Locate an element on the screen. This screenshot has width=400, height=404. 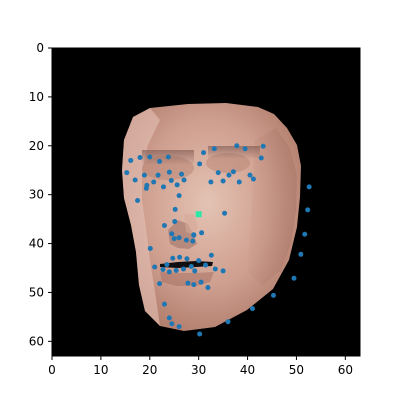
x-tick-label-20: 20 is located at coordinates (149, 370).